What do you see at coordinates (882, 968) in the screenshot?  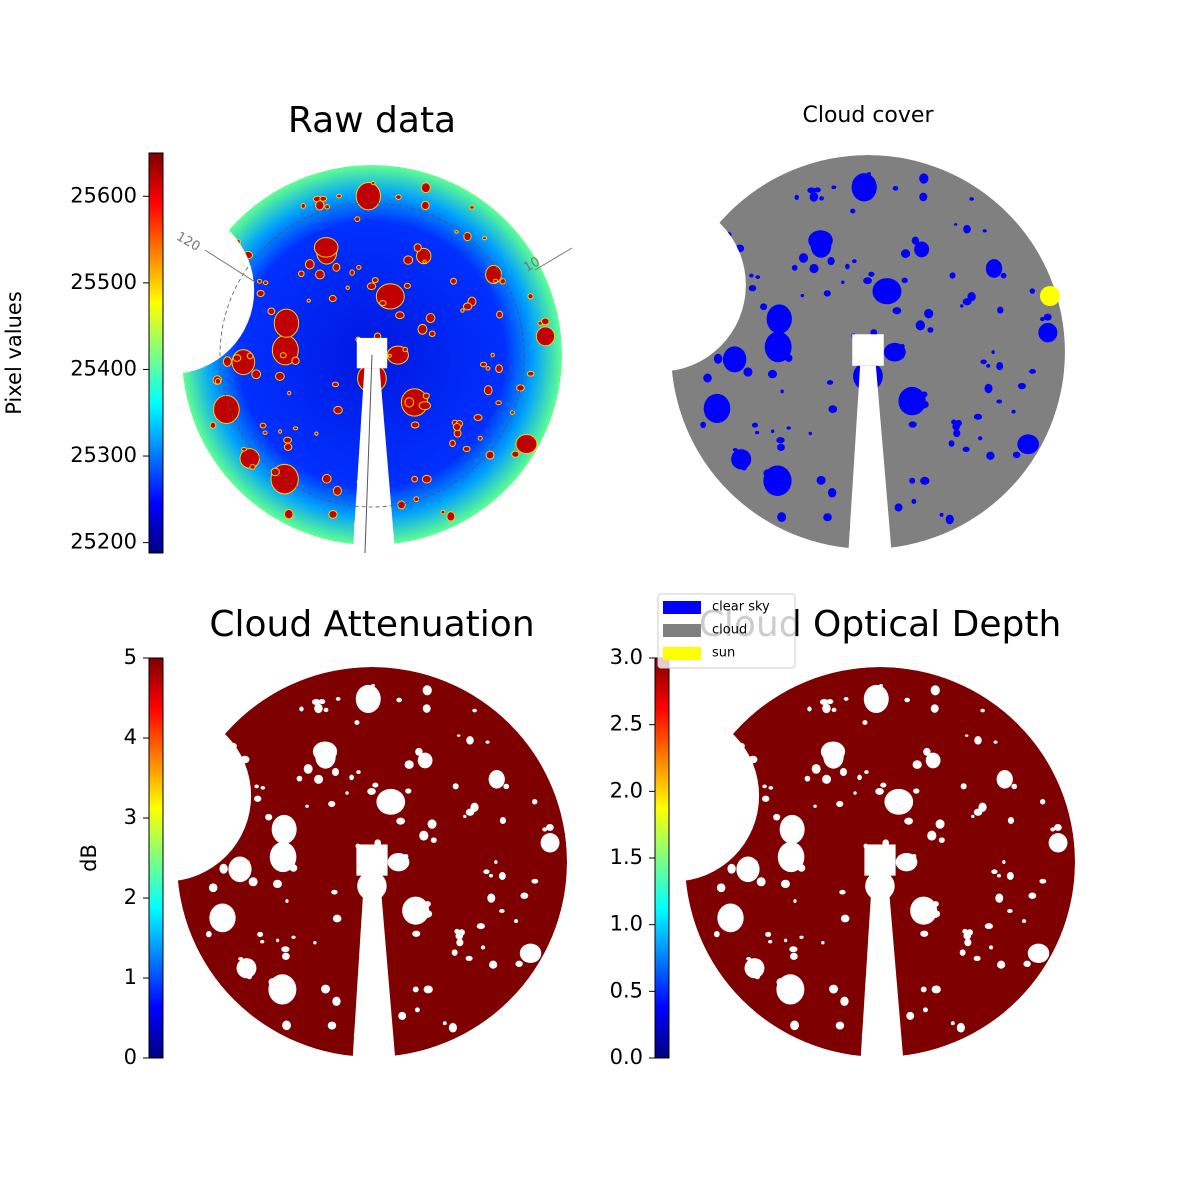 I see `mask` at bounding box center [882, 968].